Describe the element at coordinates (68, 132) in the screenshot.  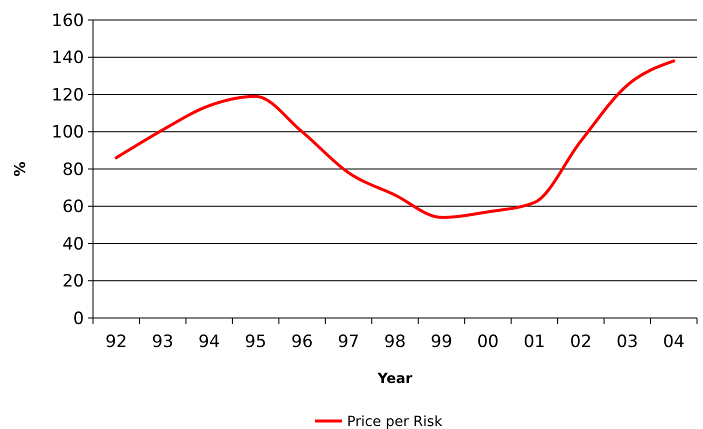
I see `y-tick-label: 100` at that location.